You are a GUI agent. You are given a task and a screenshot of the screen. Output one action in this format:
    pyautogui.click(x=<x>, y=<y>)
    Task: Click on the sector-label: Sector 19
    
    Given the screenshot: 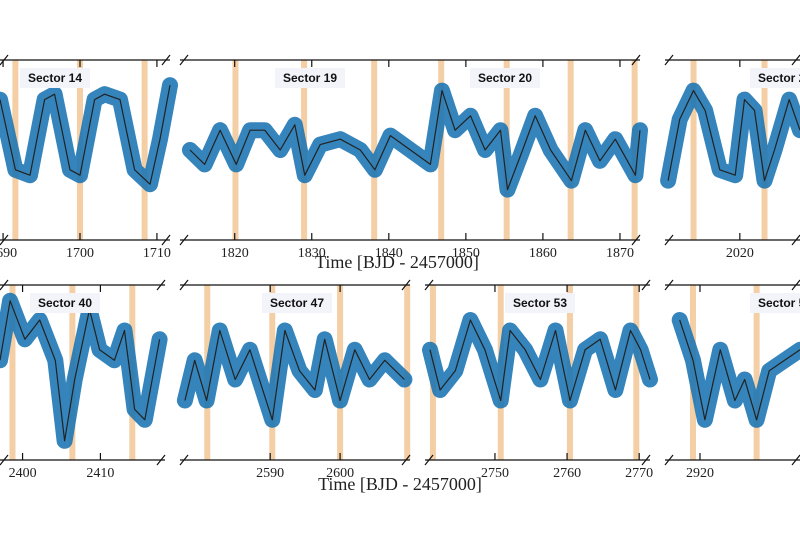 What is the action you would take?
    pyautogui.click(x=310, y=78)
    